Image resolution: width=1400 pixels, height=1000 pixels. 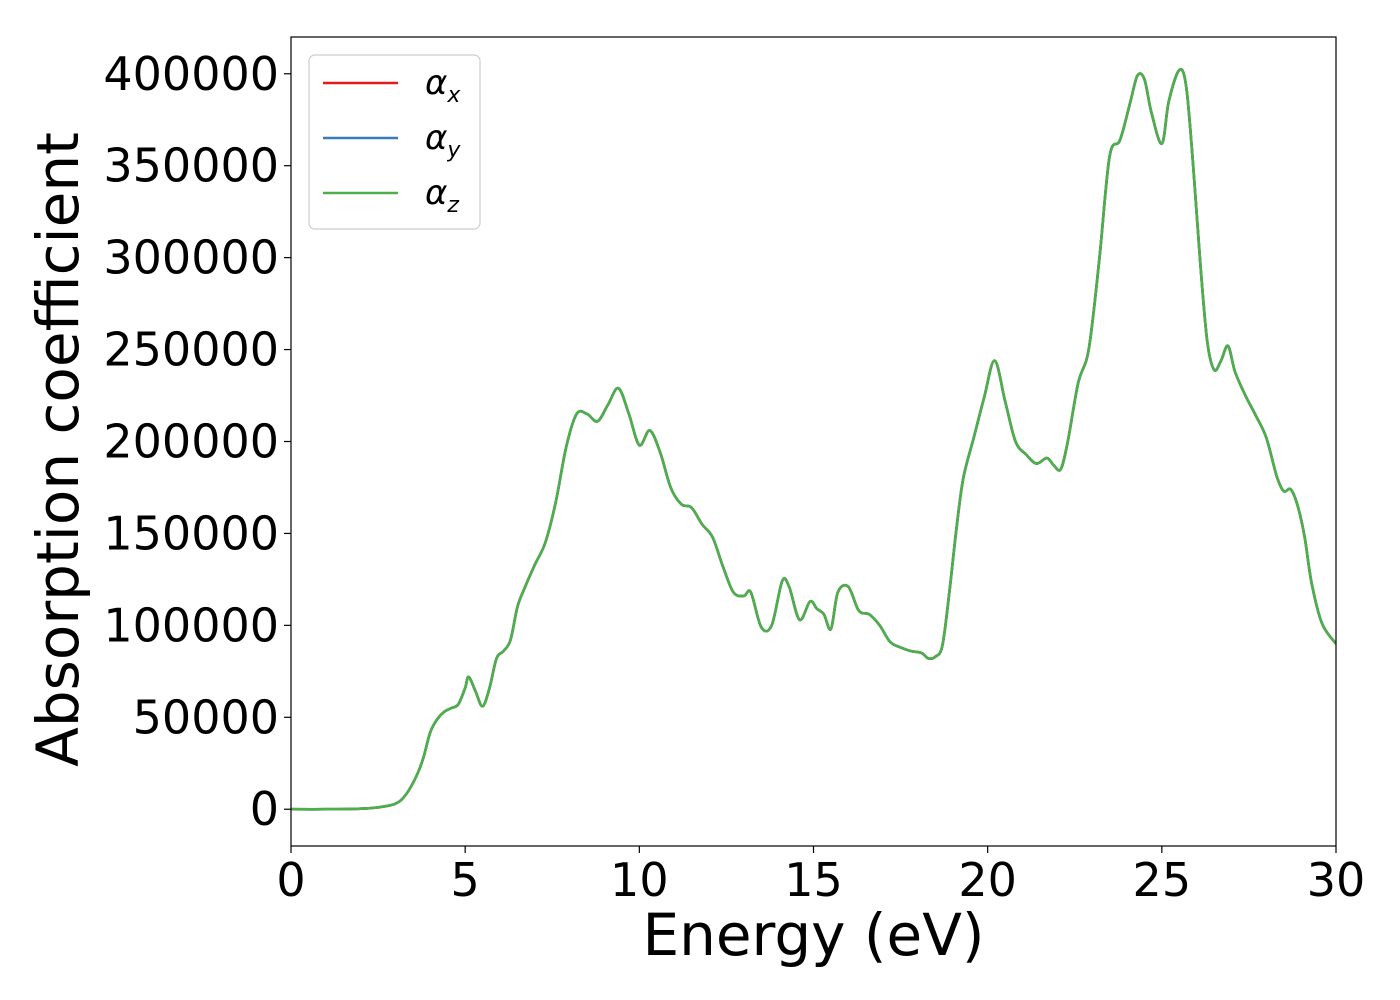 I want to click on y-tick-label: 250000, so click(x=191, y=350).